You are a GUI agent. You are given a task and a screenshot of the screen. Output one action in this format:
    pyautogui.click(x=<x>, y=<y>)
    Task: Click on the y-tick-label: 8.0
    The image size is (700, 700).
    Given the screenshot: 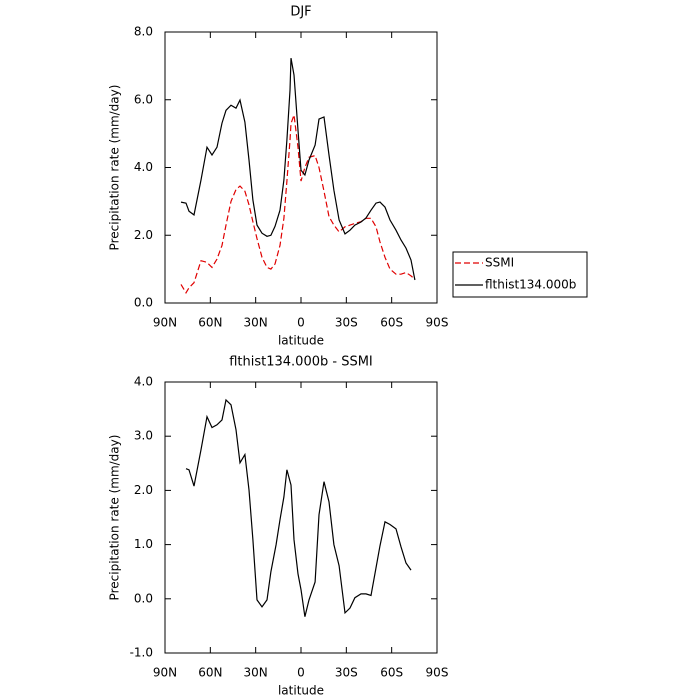 What is the action you would take?
    pyautogui.click(x=143, y=32)
    